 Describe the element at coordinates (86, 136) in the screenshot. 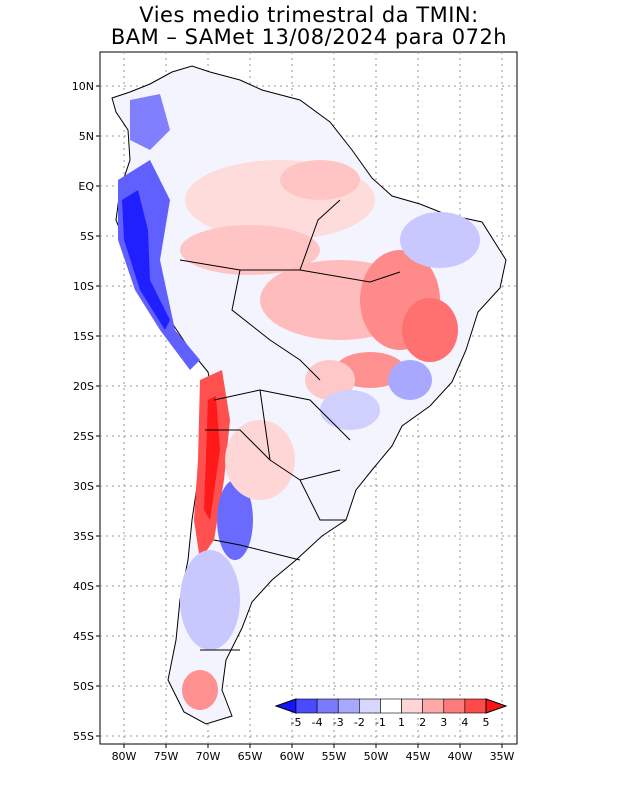

I see `lat-tick-label: 5N` at that location.